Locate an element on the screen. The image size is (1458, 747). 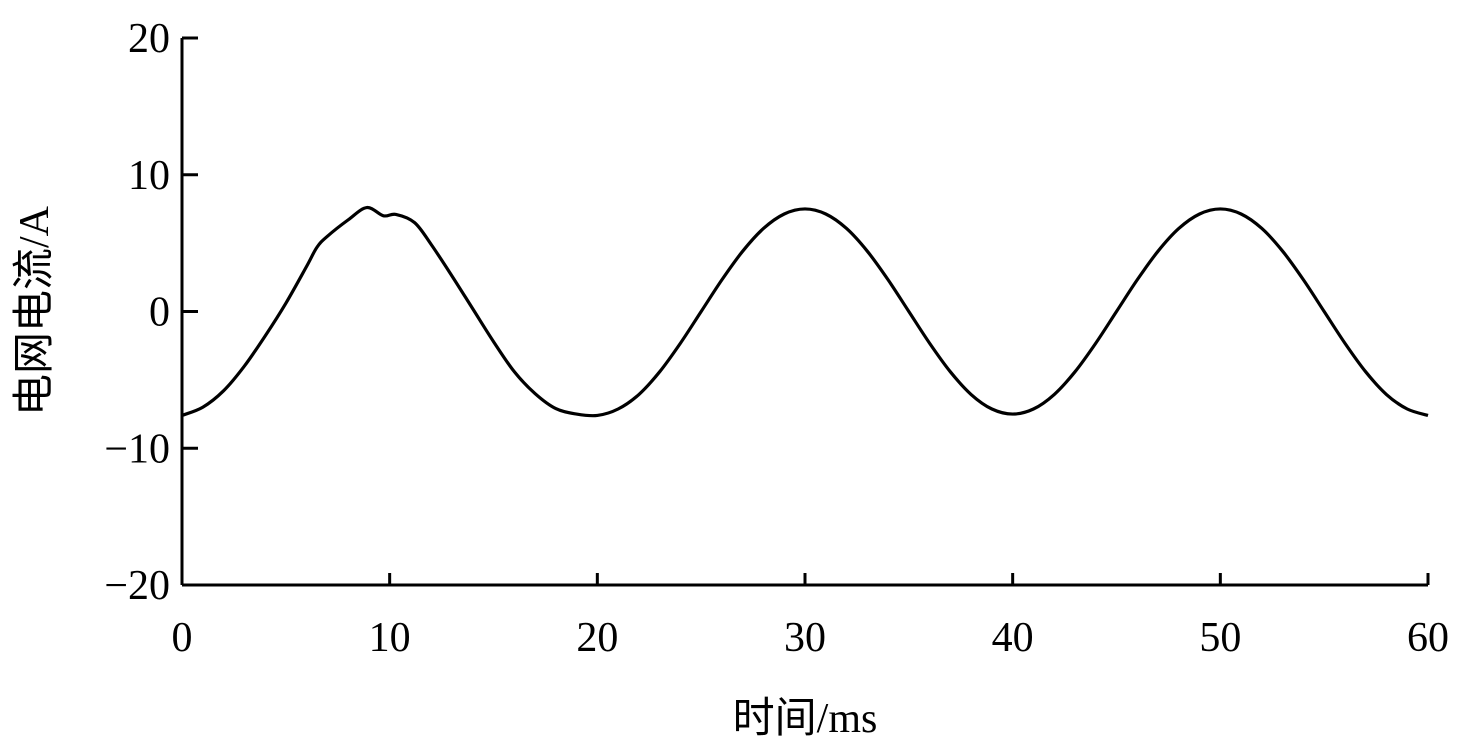
x-axis-label: 时间/ms is located at coordinates (805, 719).